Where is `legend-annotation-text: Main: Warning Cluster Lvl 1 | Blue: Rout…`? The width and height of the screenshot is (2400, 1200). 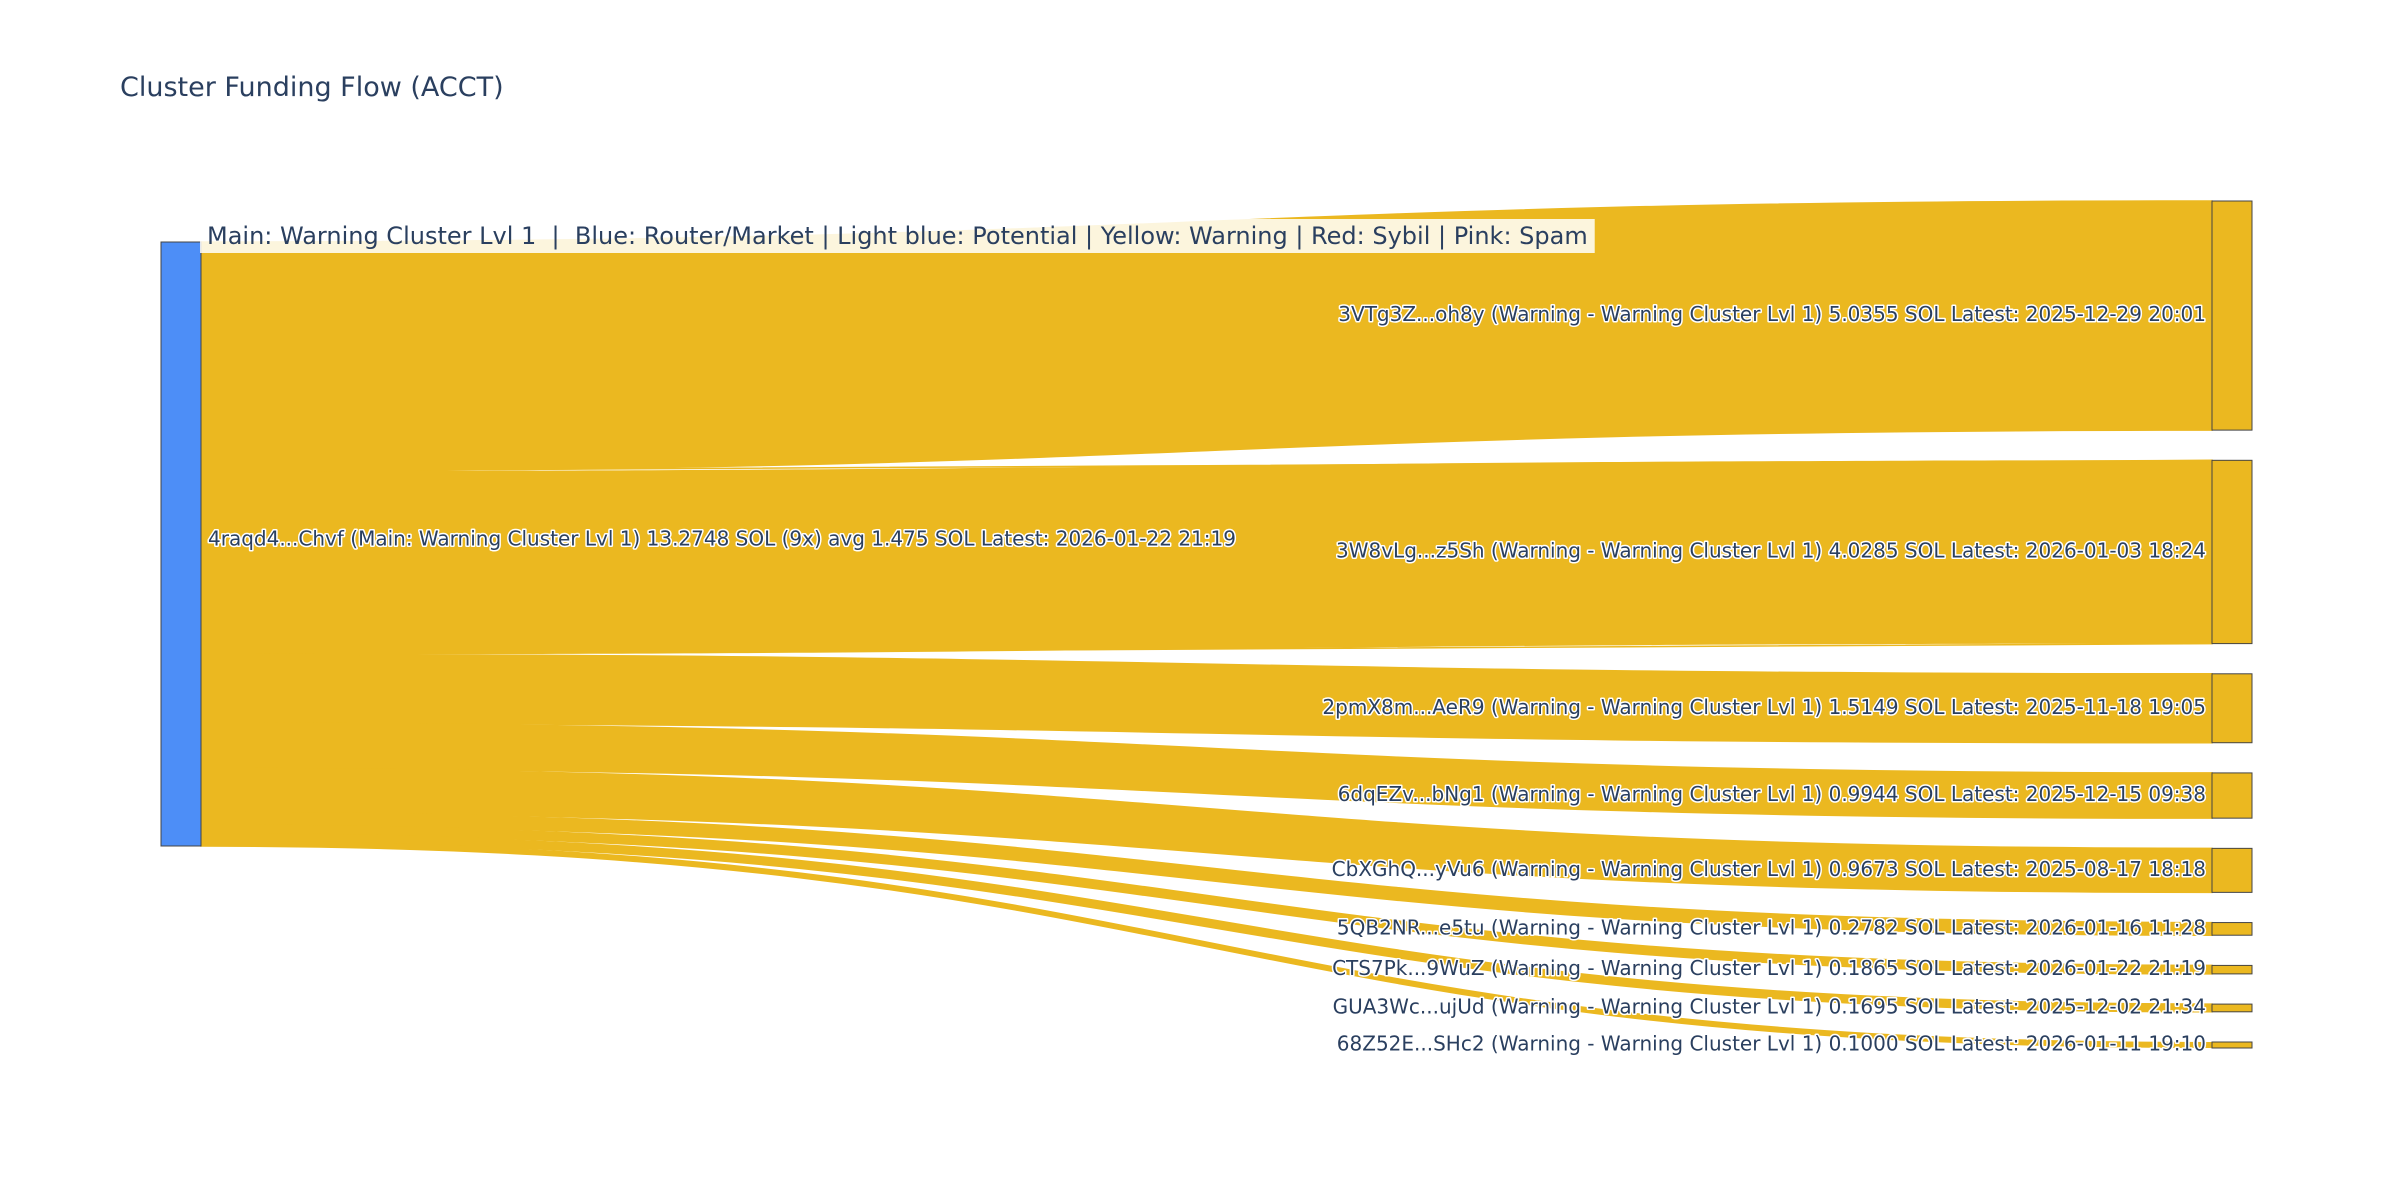
legend-annotation-text: Main: Warning Cluster Lvl 1 | Blue: Rout… is located at coordinates (897, 236).